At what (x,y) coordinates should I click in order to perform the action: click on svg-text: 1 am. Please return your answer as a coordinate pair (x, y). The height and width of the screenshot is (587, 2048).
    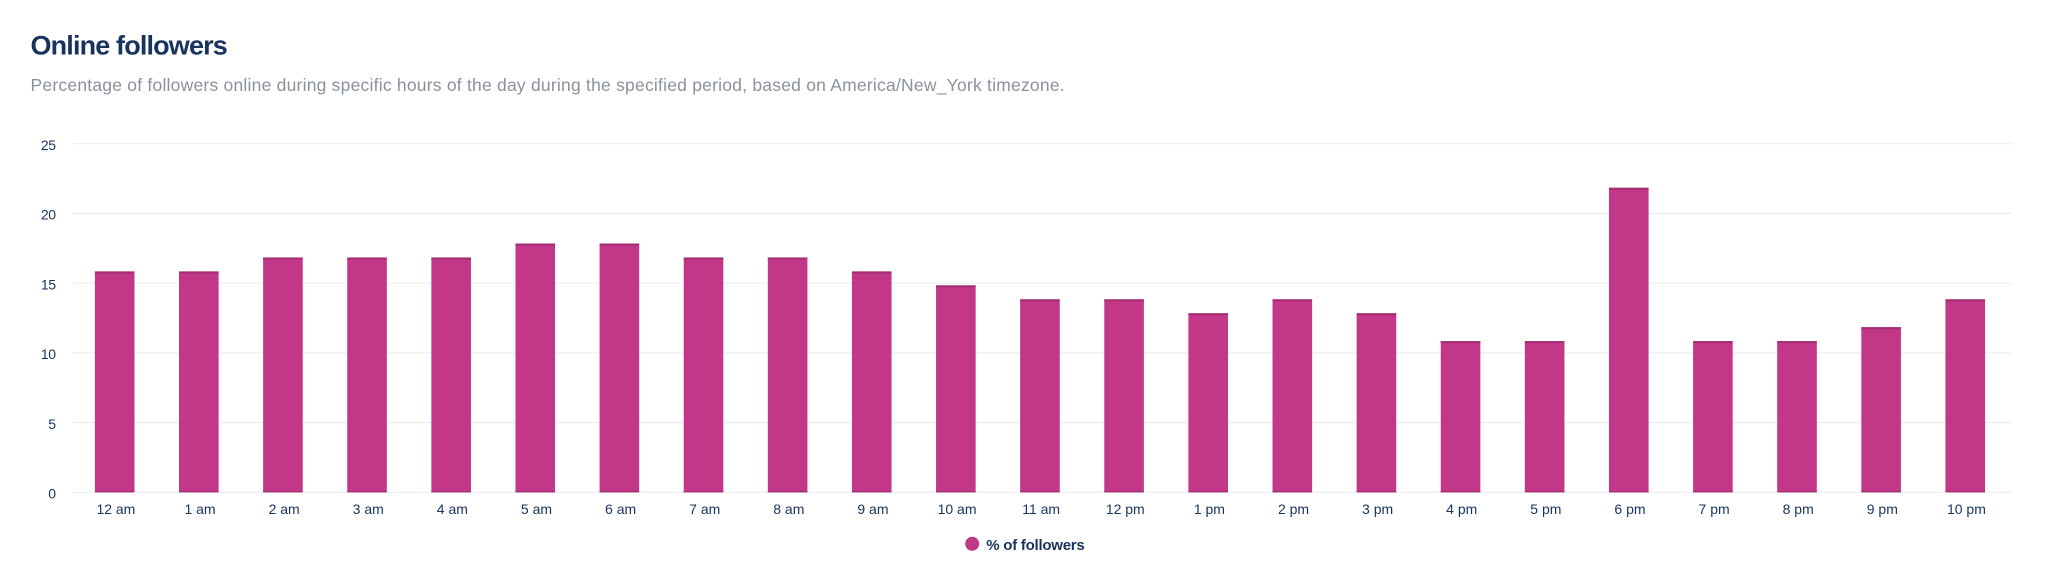
    Looking at the image, I should click on (199, 509).